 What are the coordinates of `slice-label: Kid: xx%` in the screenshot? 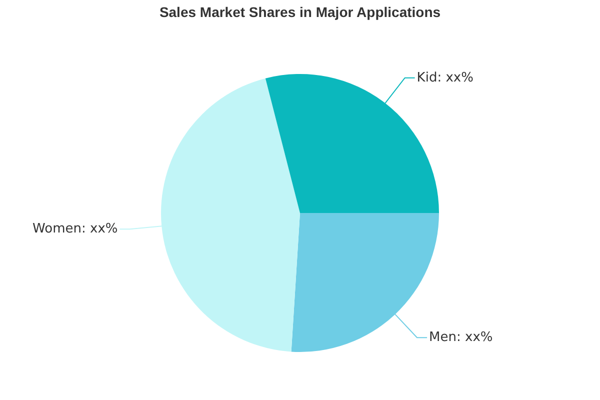 It's located at (445, 78).